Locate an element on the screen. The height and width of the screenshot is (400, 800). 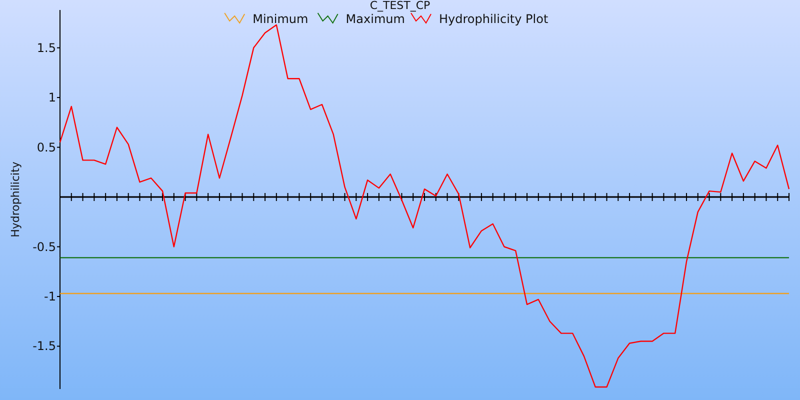
y-tick-label: 1 is located at coordinates (52, 97).